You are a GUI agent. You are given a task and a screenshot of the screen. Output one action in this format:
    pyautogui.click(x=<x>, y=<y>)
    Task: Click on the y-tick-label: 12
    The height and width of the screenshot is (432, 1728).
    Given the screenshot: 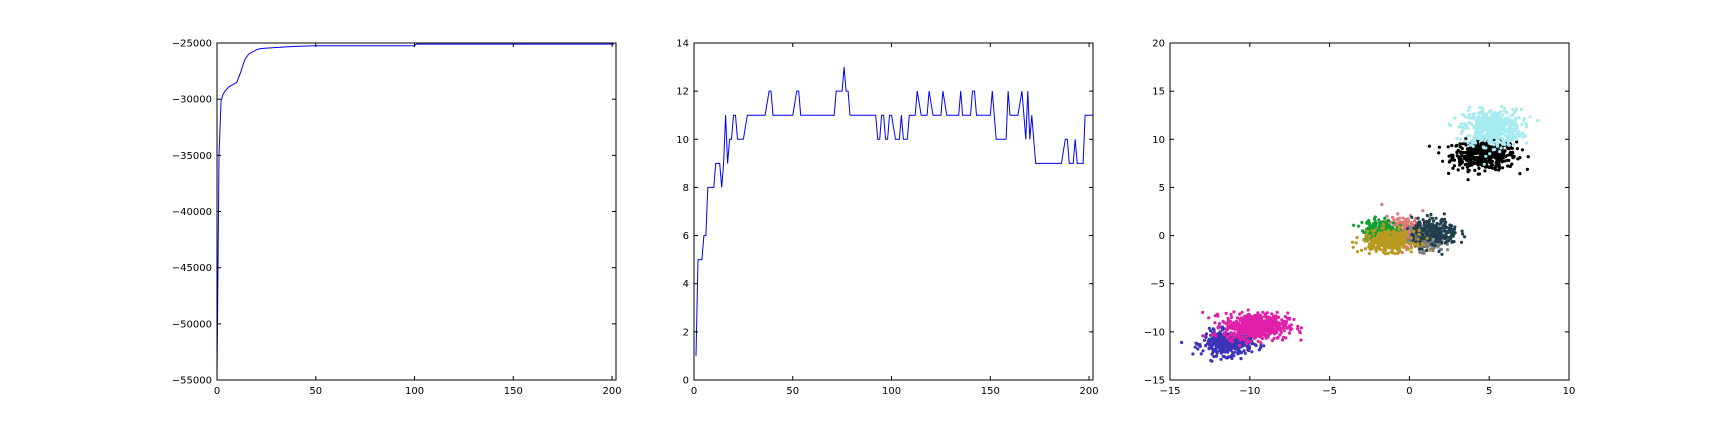 What is the action you would take?
    pyautogui.click(x=682, y=92)
    